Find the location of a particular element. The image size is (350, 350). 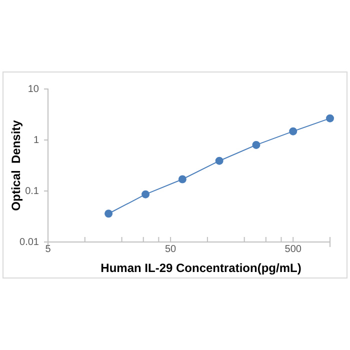

x-tick-label: 50 is located at coordinates (170, 249).